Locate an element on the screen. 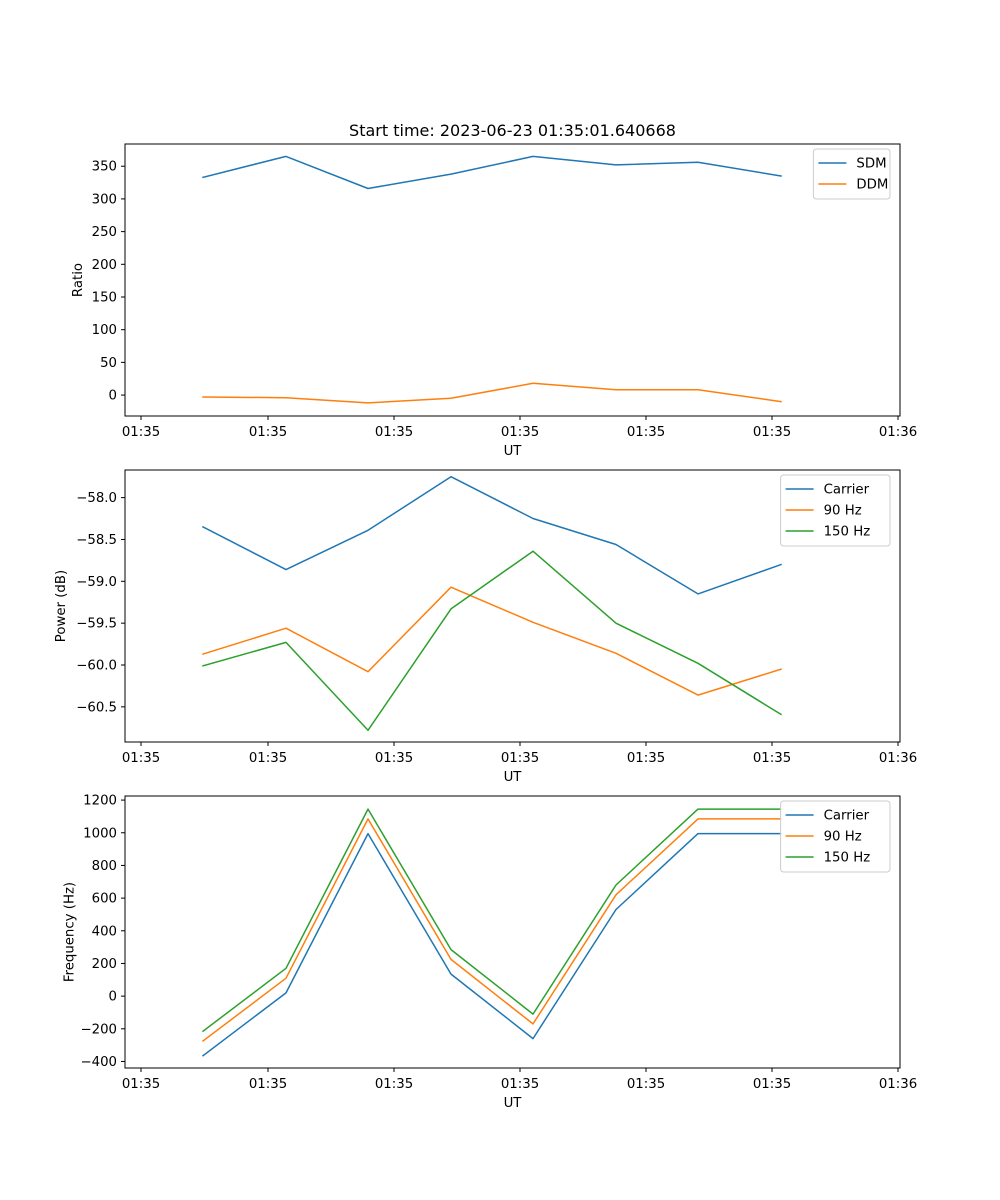  legend-entry: DDM is located at coordinates (872, 185).